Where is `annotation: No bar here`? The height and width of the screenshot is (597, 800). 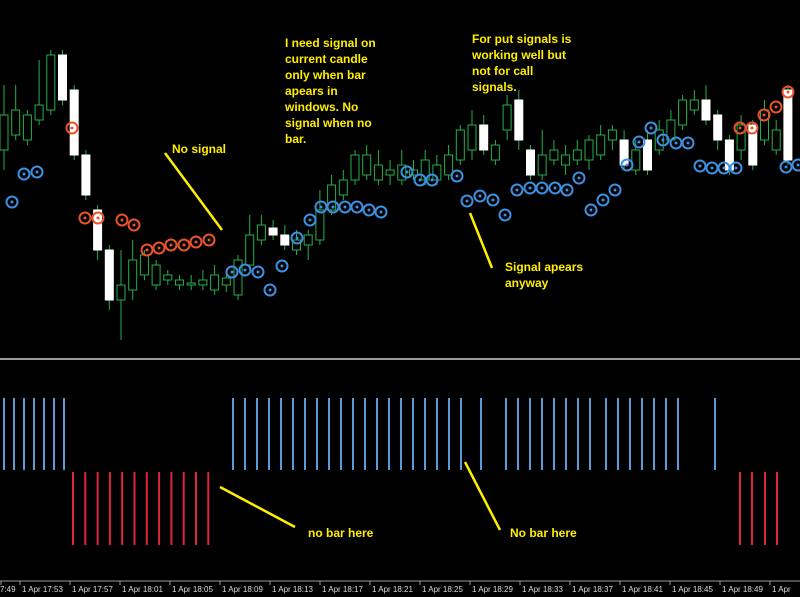
annotation: No bar here is located at coordinates (543, 533).